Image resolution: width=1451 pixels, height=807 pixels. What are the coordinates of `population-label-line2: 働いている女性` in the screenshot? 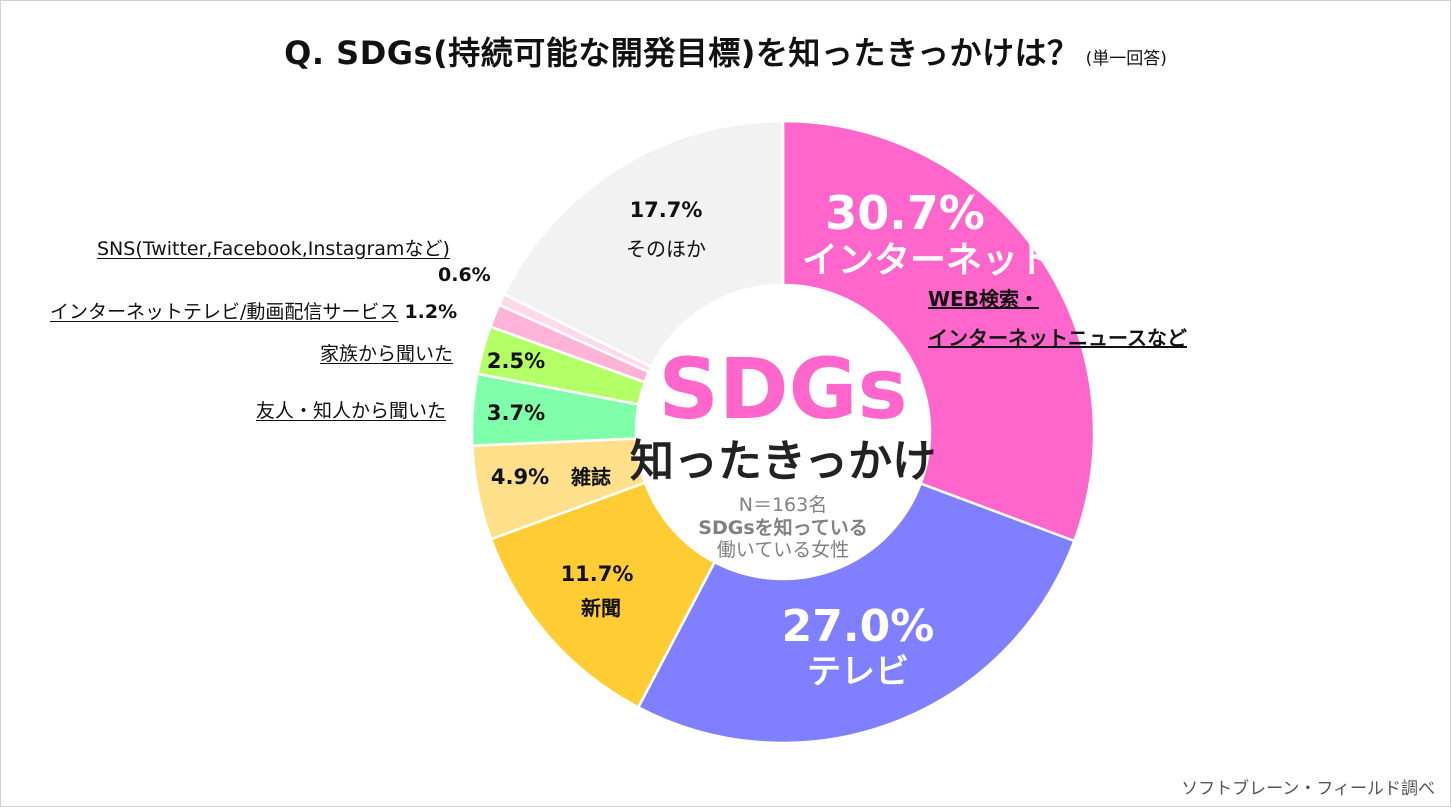 It's located at (783, 550).